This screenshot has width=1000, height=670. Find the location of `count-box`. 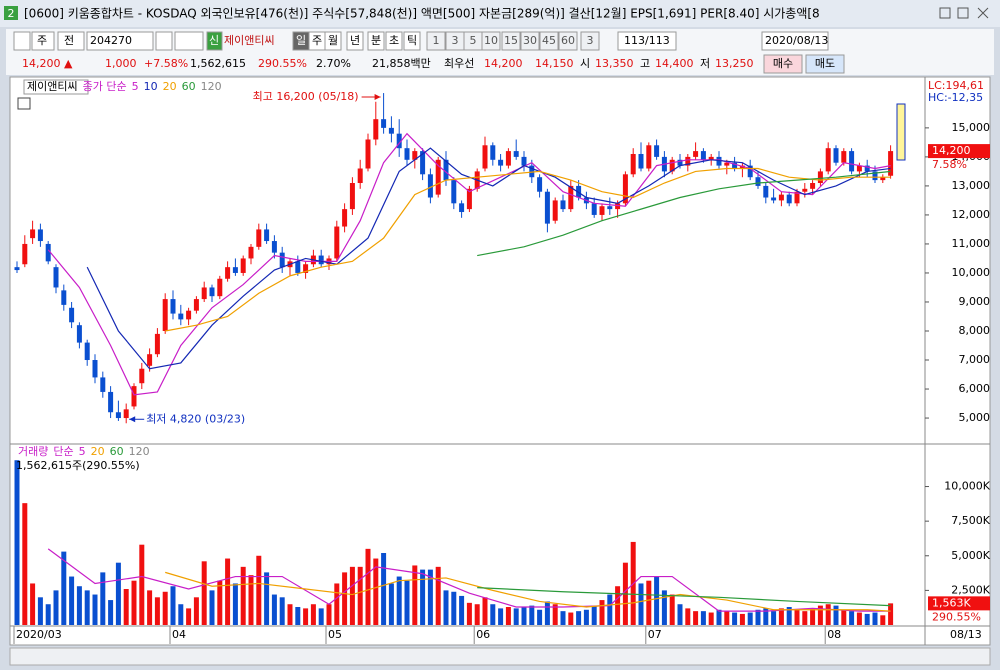

count-box is located at coordinates (647, 41).